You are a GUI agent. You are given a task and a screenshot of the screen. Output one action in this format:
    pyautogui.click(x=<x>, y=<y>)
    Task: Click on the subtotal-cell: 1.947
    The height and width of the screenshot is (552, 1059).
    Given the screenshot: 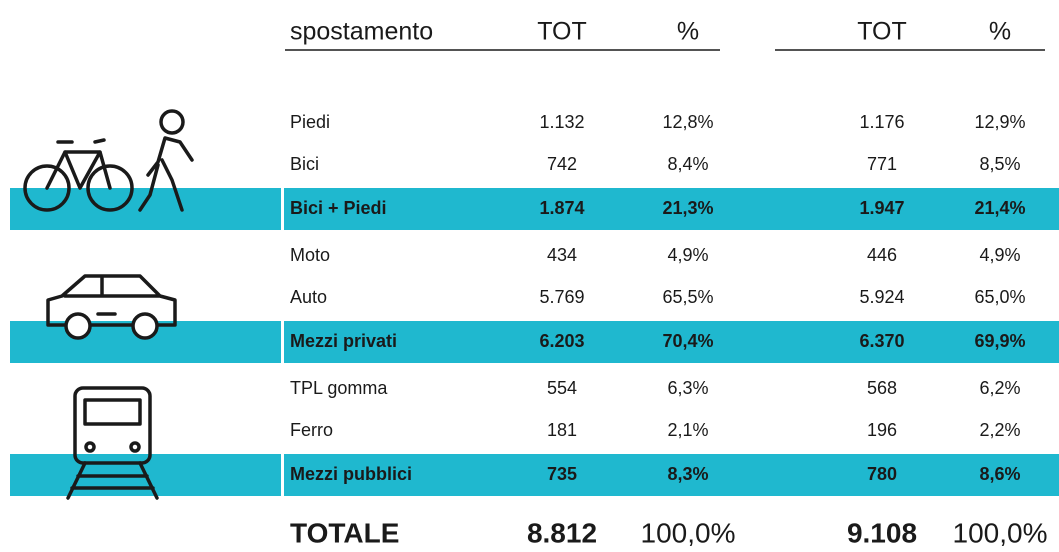 What is the action you would take?
    pyautogui.click(x=881, y=208)
    